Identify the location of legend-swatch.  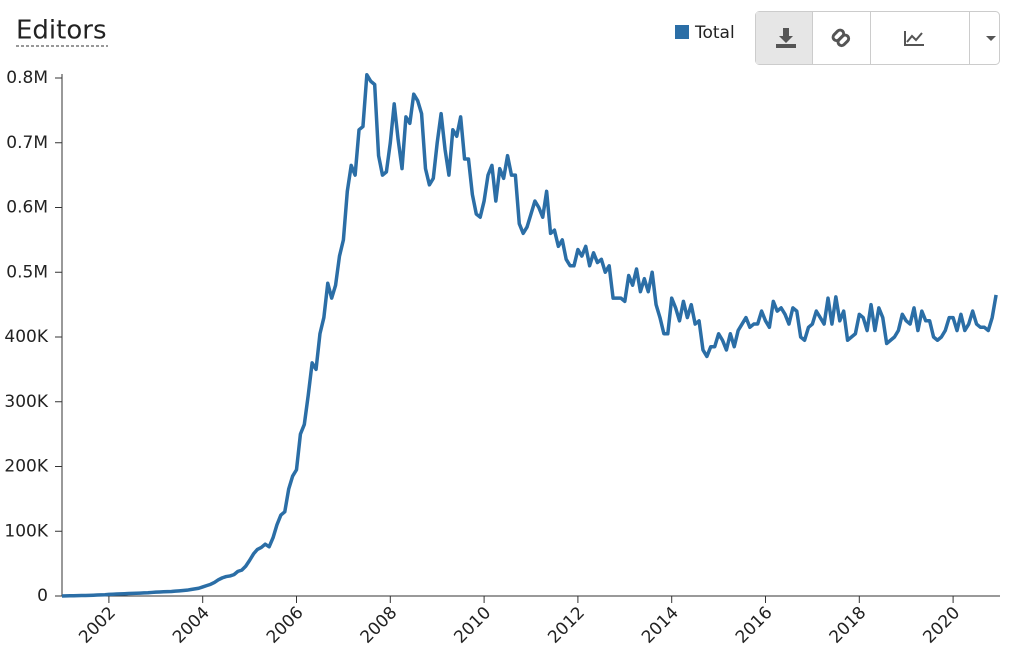
(682, 32).